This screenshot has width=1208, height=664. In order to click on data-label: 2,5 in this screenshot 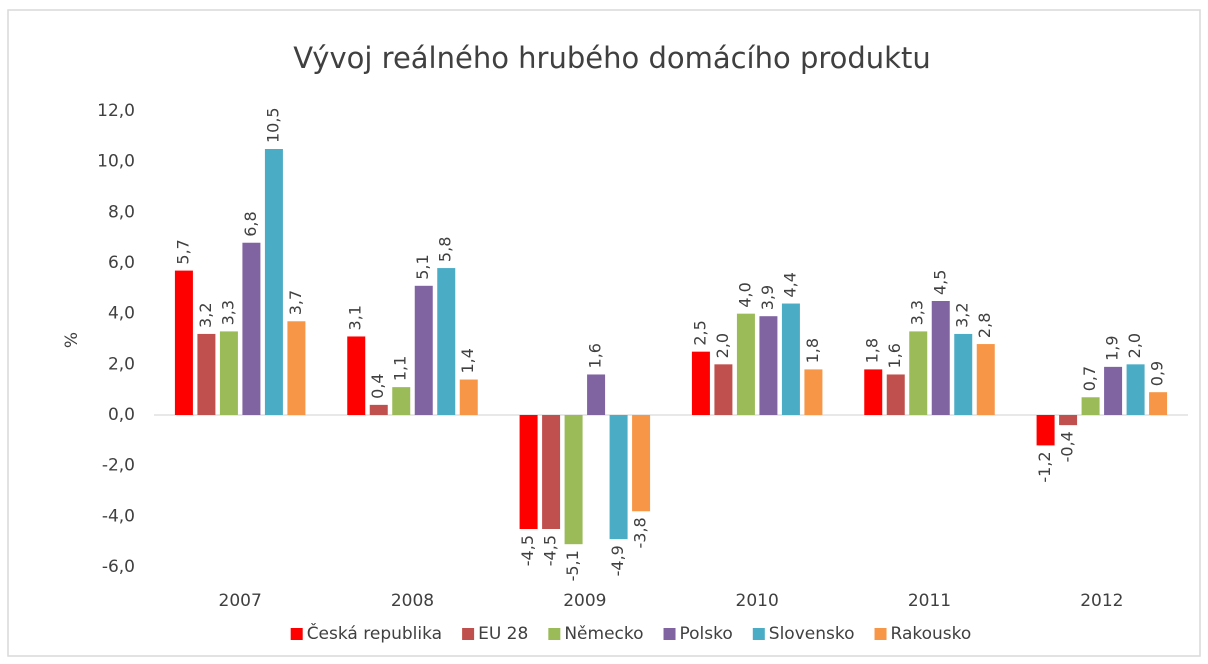, I will do `click(699, 332)`.